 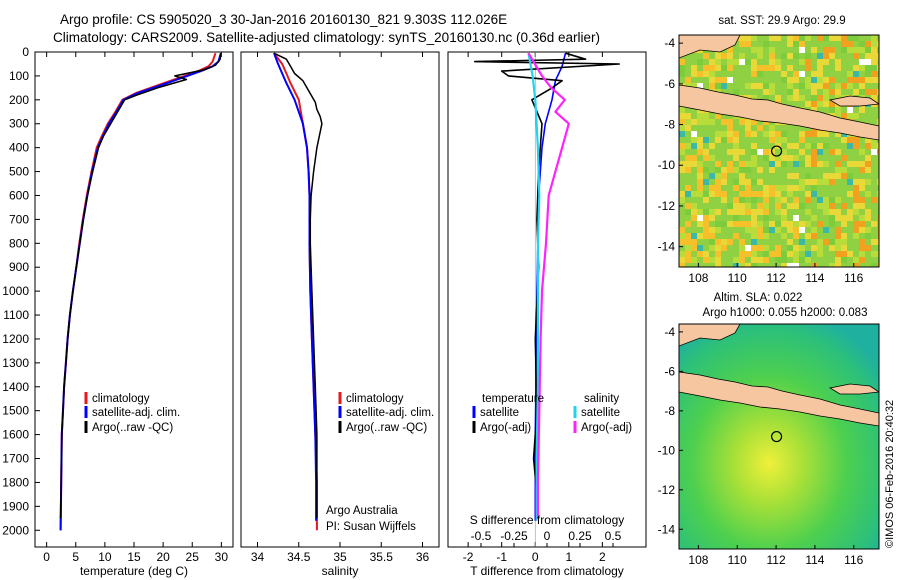 I want to click on series-line-argo-adj-, so click(x=548, y=285).